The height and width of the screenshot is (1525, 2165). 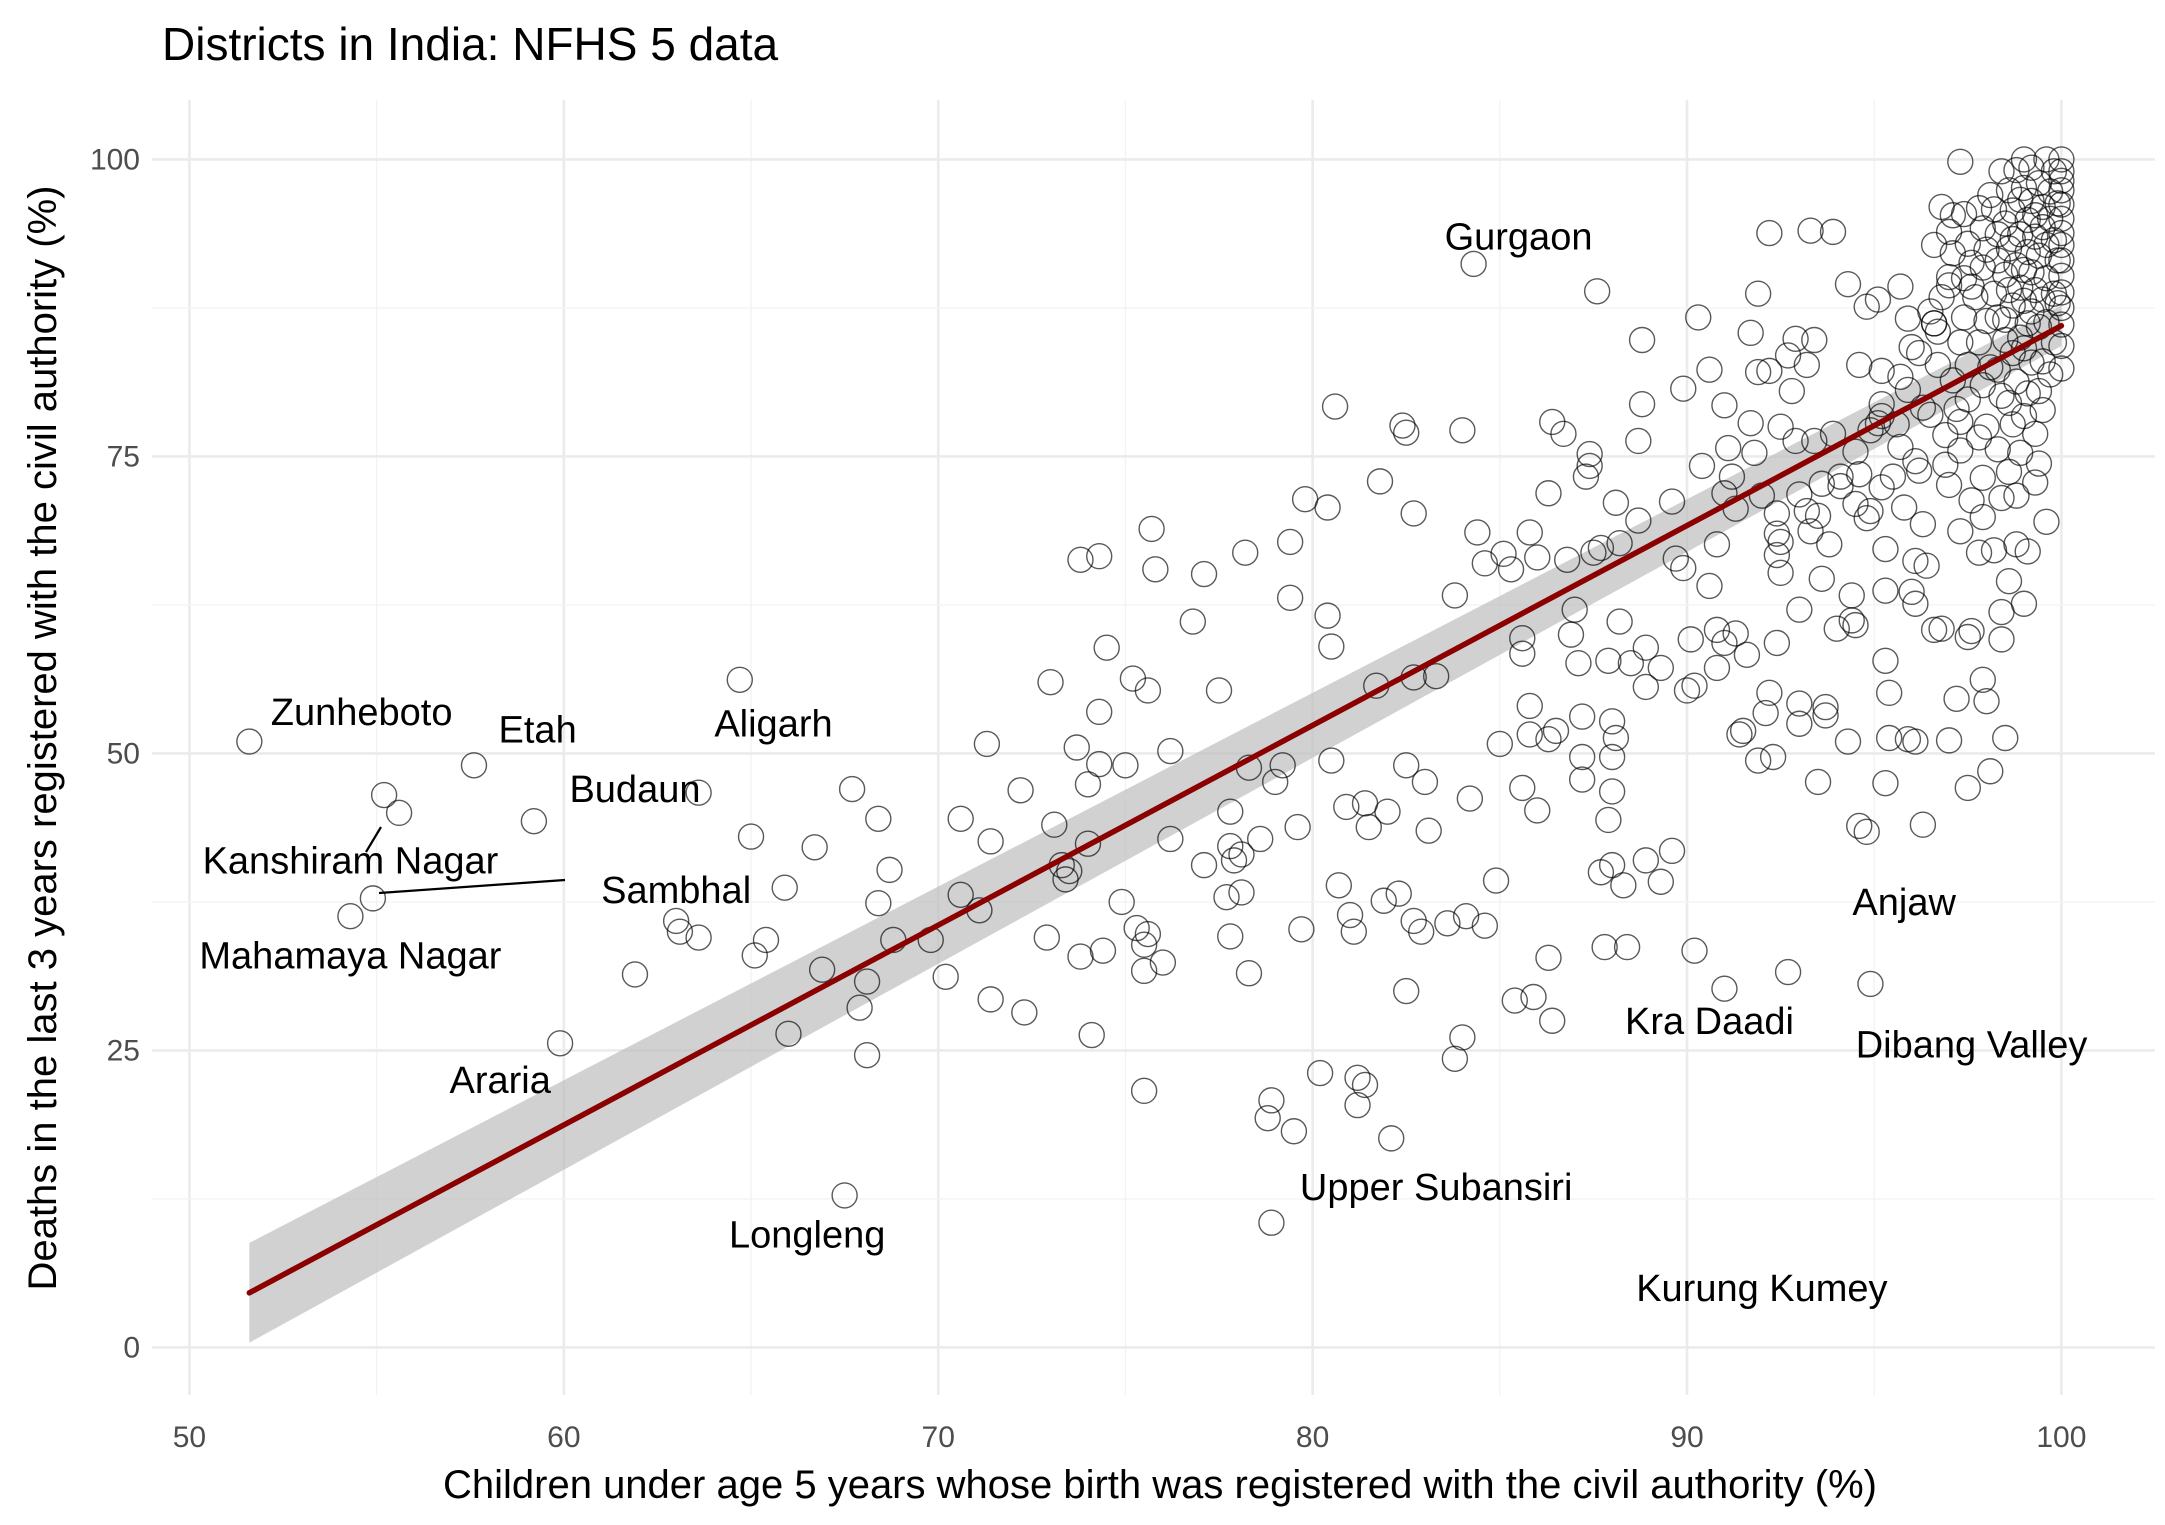 I want to click on district-label: Kra Daadi, so click(x=1709, y=1022).